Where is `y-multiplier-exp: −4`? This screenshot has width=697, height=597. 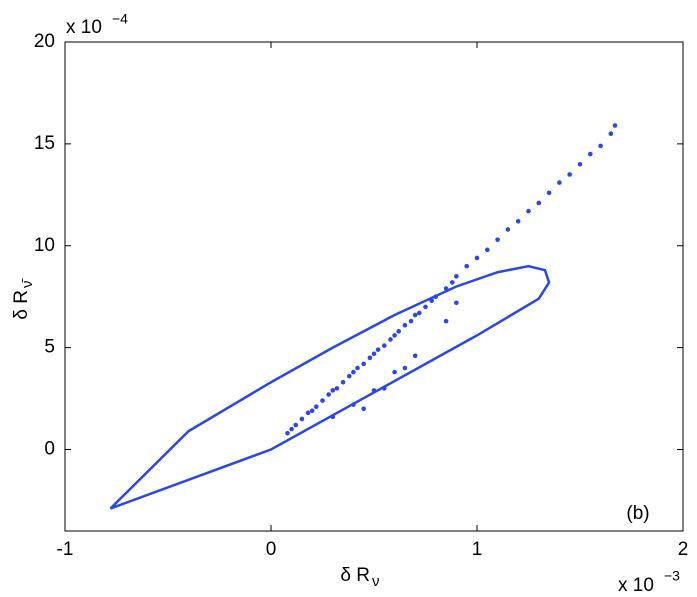
y-multiplier-exp: −4 is located at coordinates (120, 19).